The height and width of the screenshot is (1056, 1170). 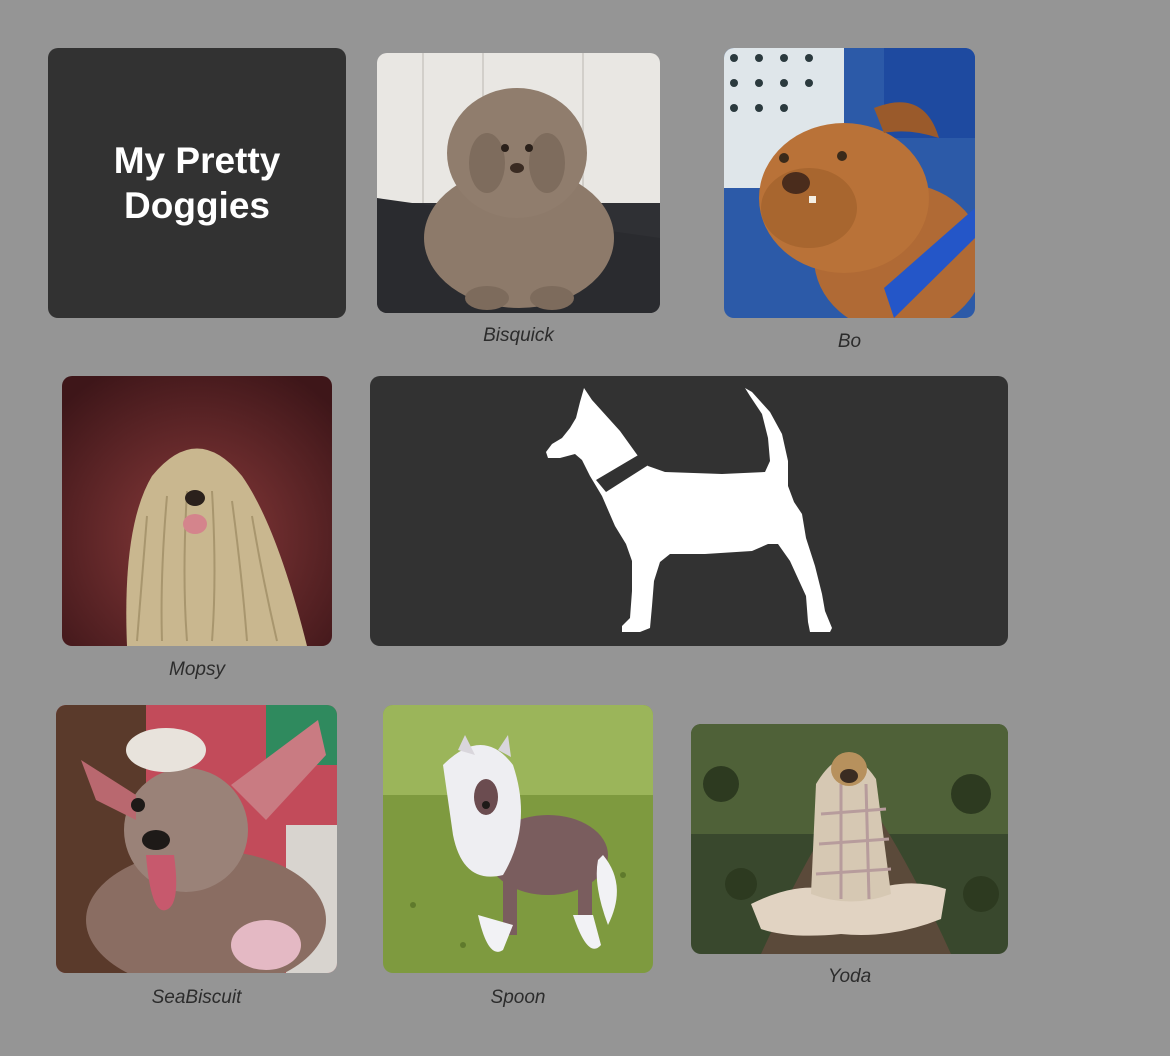 What do you see at coordinates (197, 511) in the screenshot?
I see `dog-photo-mopsy` at bounding box center [197, 511].